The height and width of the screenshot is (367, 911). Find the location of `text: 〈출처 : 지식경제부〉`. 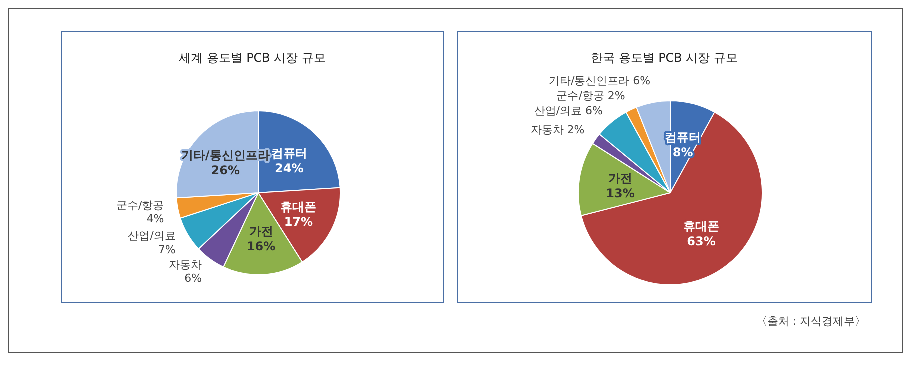

text: 〈출처 : 지식경제부〉 is located at coordinates (811, 321).